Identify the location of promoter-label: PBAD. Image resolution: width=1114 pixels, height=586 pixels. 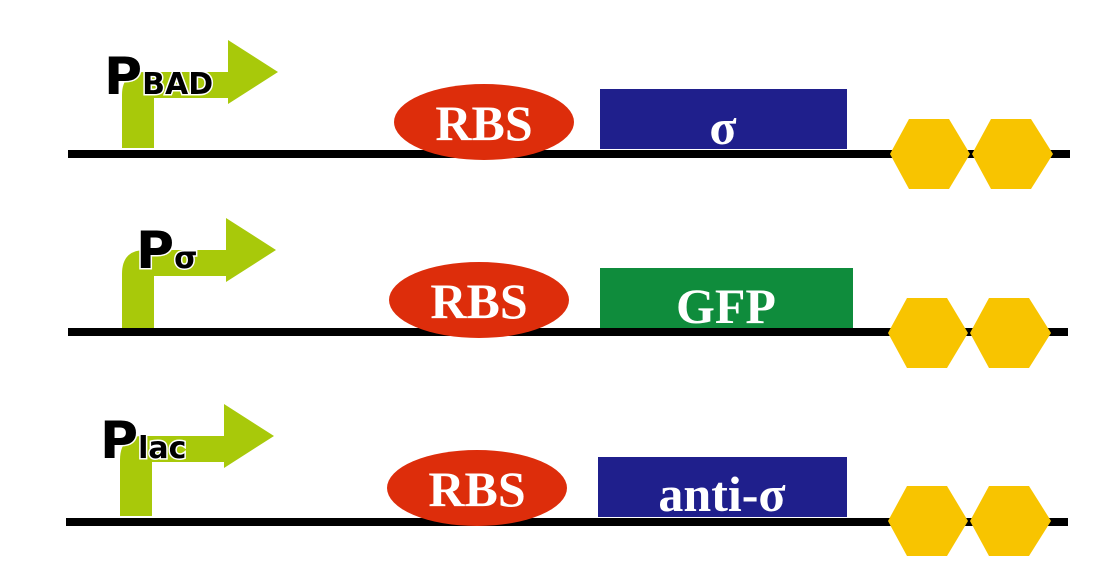
(158, 77).